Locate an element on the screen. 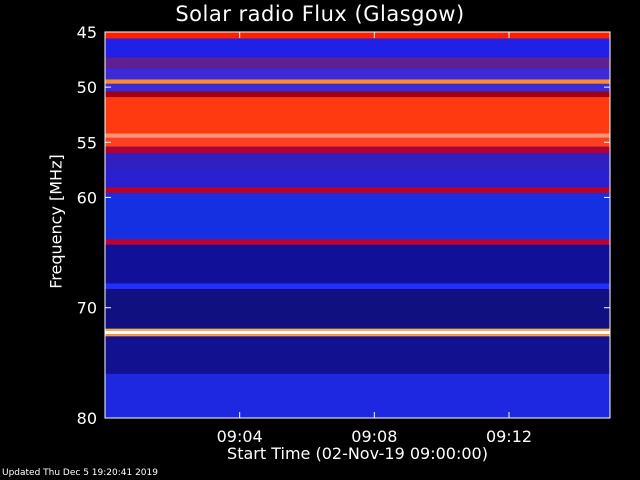 The width and height of the screenshot is (640, 480). x-axis-label: Start Time (02-Nov-19 09:00:00) is located at coordinates (357, 453).